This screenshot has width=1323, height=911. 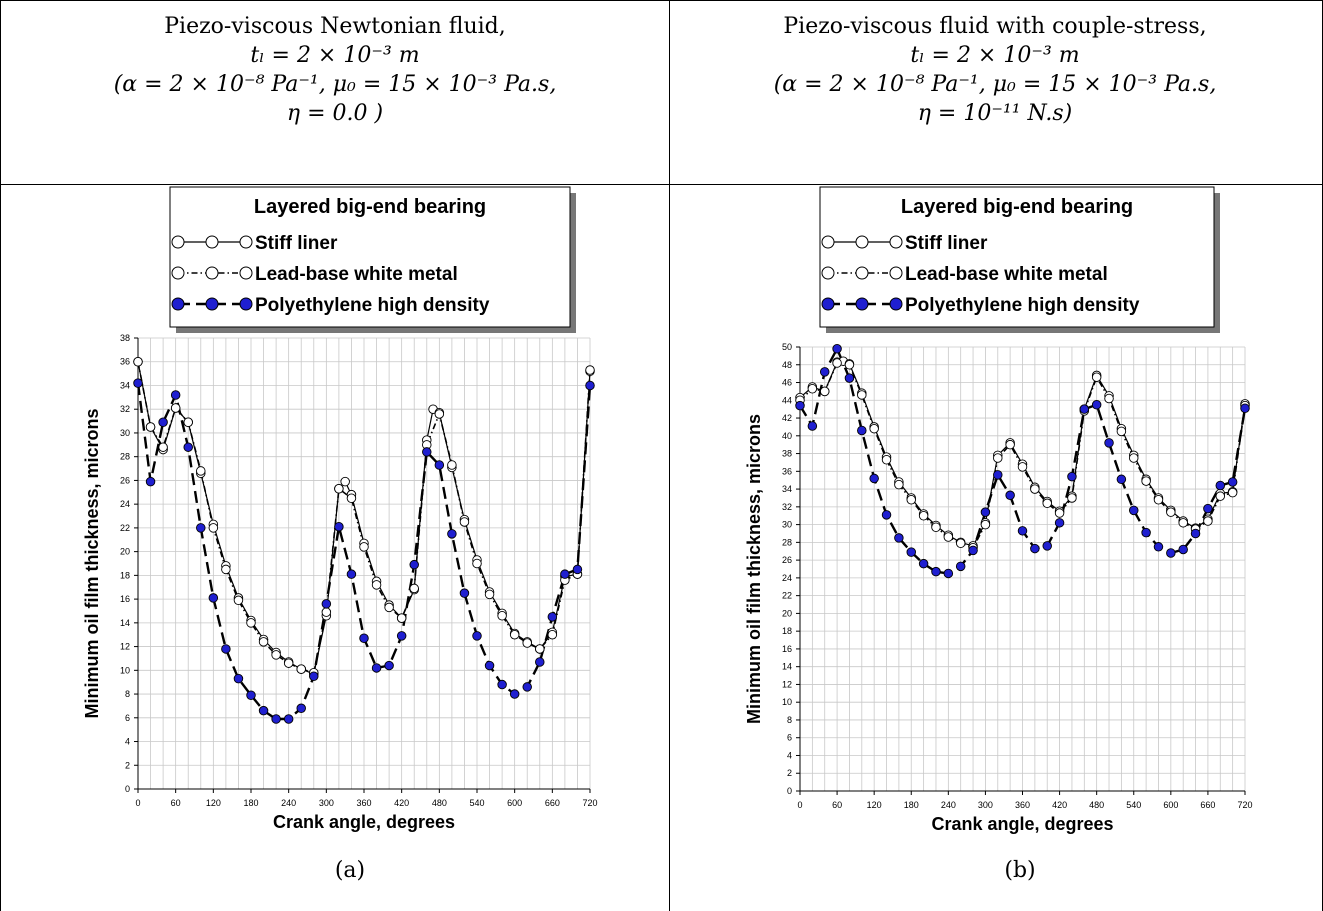 I want to click on legend-label-2: Polyethylene high density, so click(x=372, y=305).